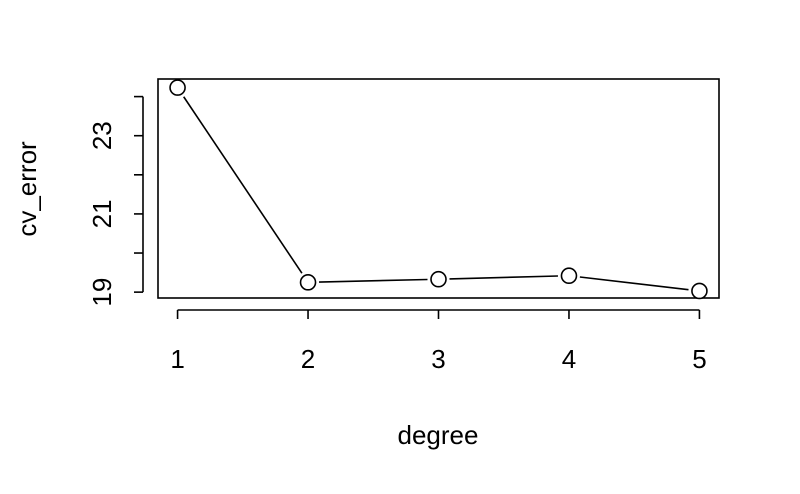 The width and height of the screenshot is (800, 494). What do you see at coordinates (27, 189) in the screenshot?
I see `y-axis-title: cv_error` at bounding box center [27, 189].